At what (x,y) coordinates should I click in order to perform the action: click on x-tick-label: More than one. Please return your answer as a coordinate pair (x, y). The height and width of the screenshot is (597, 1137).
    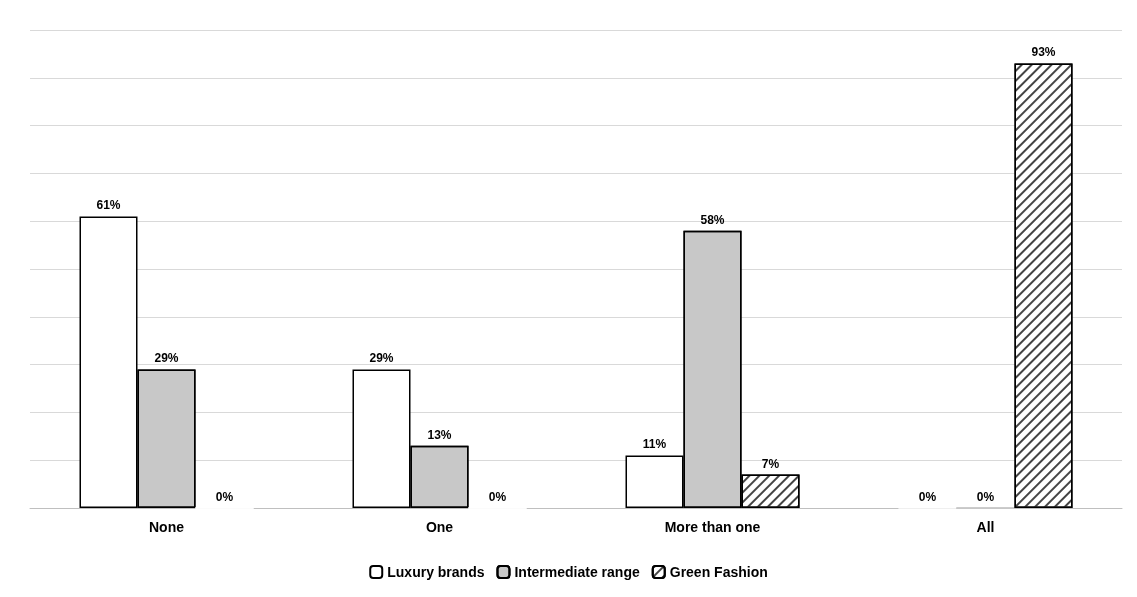
    Looking at the image, I should click on (712, 527).